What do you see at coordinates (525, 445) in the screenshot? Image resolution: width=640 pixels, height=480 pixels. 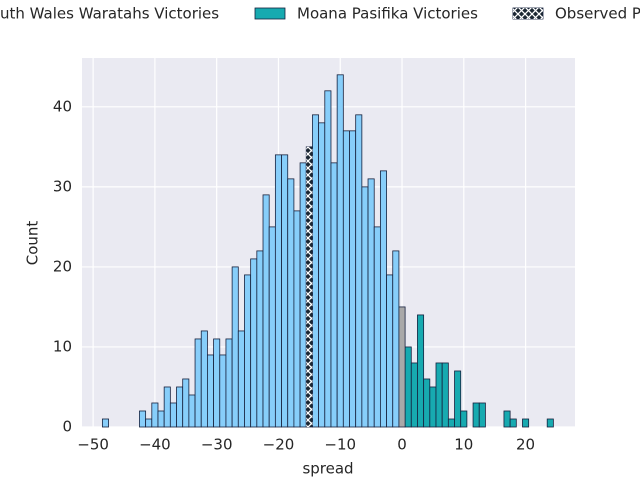 I see `x-tick-label: 20` at bounding box center [525, 445].